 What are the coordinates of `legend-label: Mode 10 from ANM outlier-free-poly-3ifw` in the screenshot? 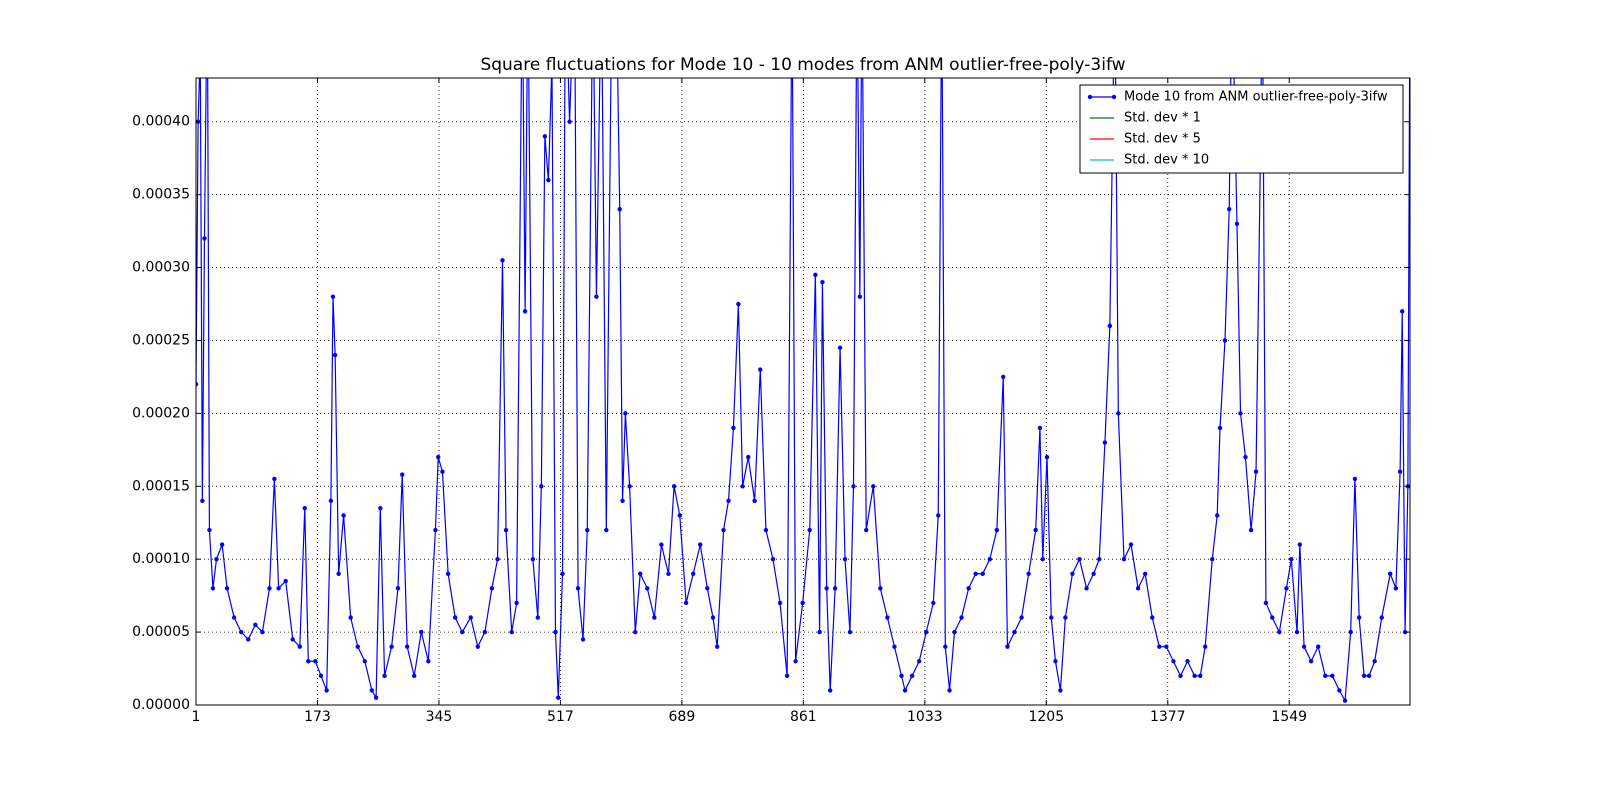 It's located at (1256, 97).